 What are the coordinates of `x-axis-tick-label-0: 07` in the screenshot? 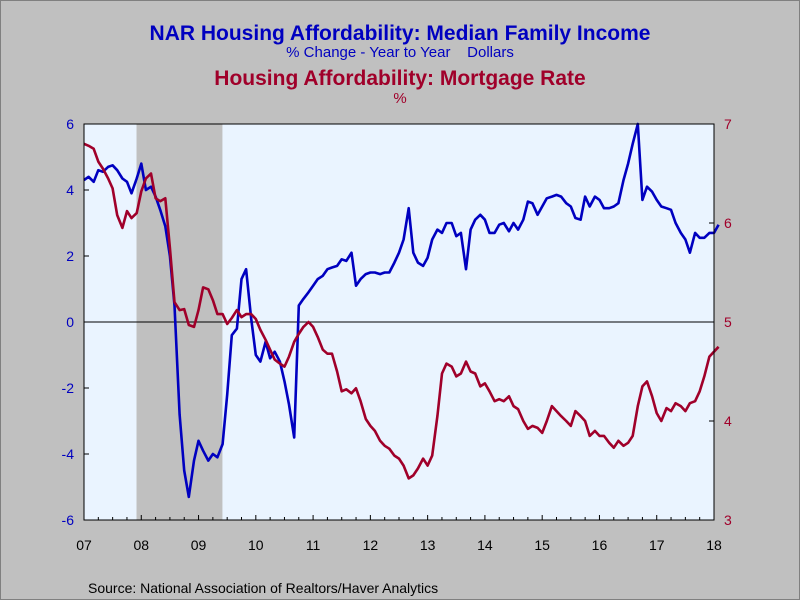 It's located at (84, 545).